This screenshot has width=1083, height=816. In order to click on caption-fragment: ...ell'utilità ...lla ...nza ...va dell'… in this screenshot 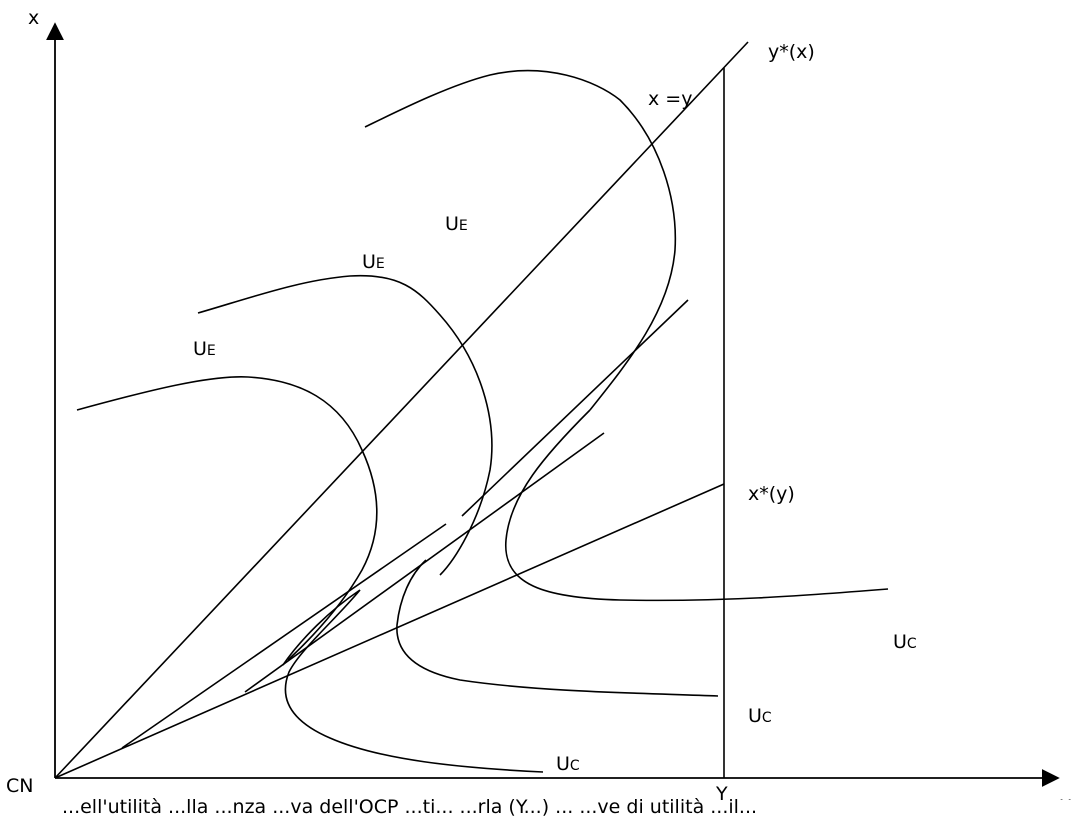, I will do `click(410, 806)`.